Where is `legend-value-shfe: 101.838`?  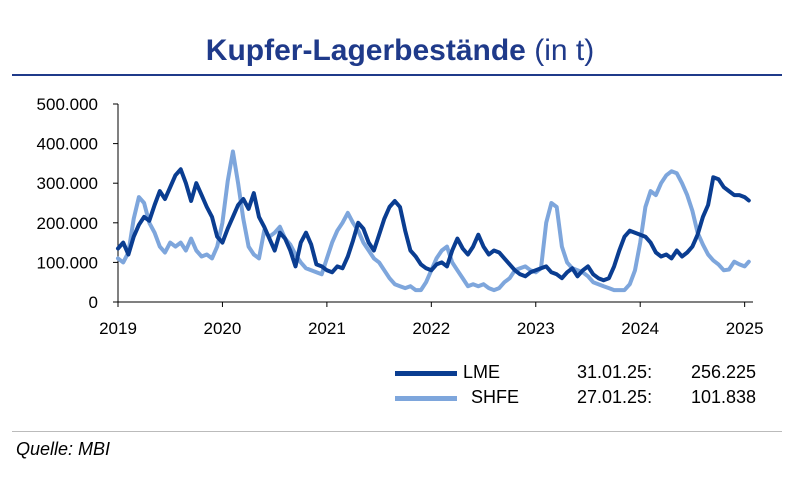
legend-value-shfe: 101.838 is located at coordinates (724, 397).